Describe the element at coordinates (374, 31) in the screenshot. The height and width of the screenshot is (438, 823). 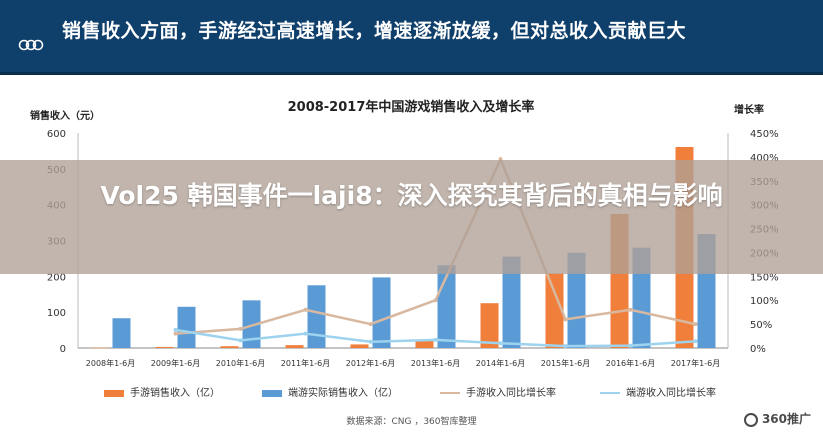
I see `headline: 销售收入方面，手游经过高速增长，增速逐渐放缓，但对总收入贡献巨大` at that location.